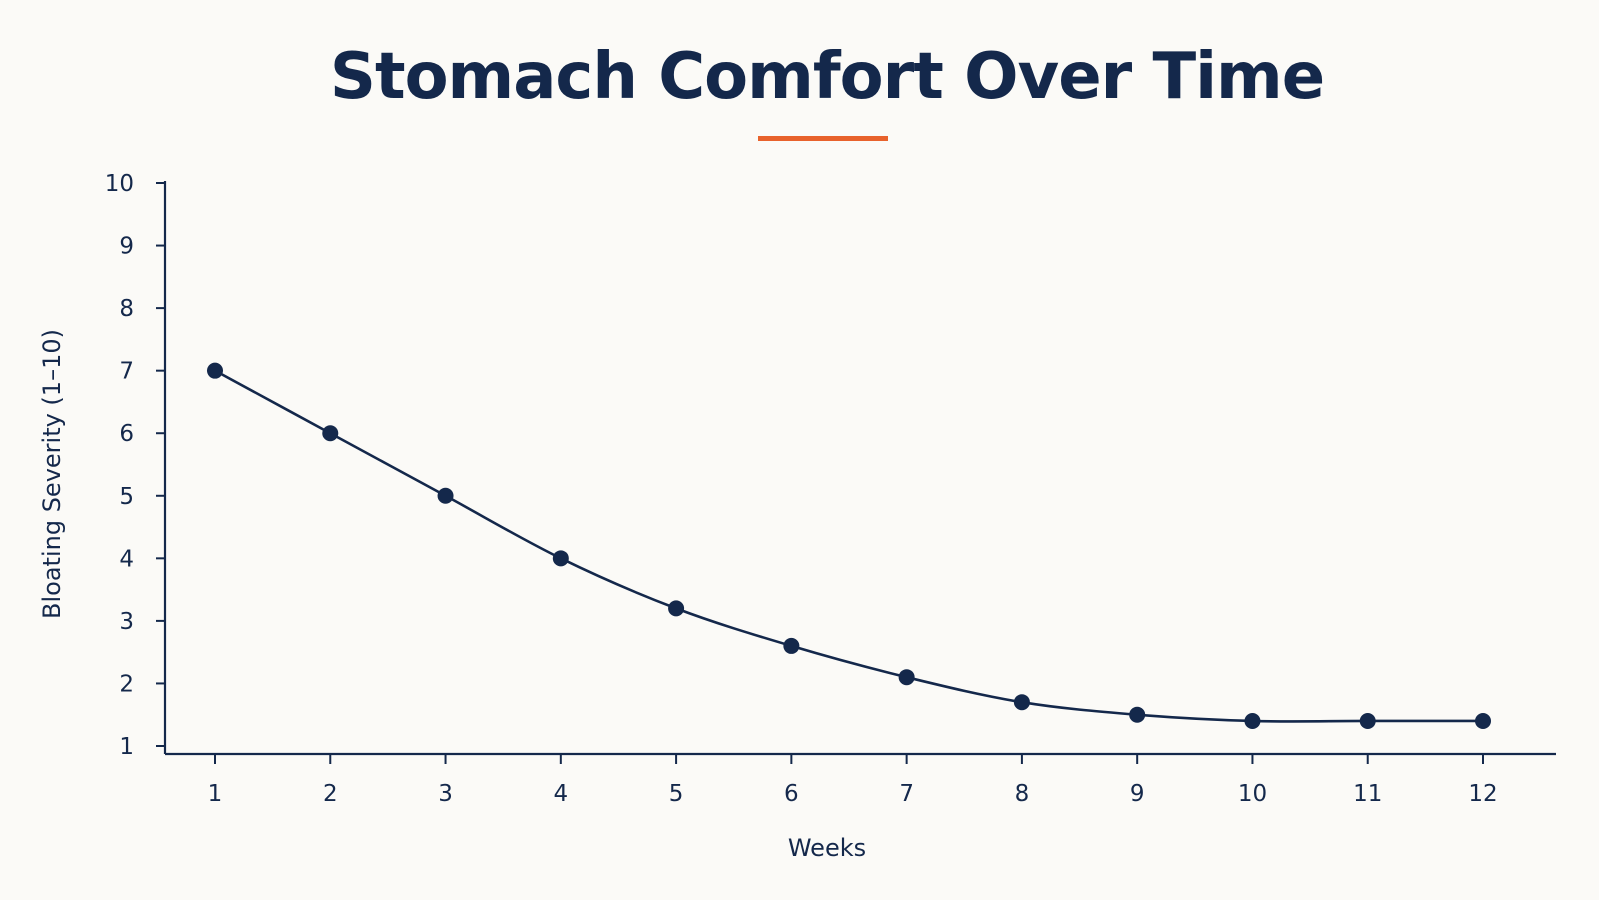  What do you see at coordinates (52, 474) in the screenshot?
I see `y-axis-label: Bloating Severity (1–10)` at bounding box center [52, 474].